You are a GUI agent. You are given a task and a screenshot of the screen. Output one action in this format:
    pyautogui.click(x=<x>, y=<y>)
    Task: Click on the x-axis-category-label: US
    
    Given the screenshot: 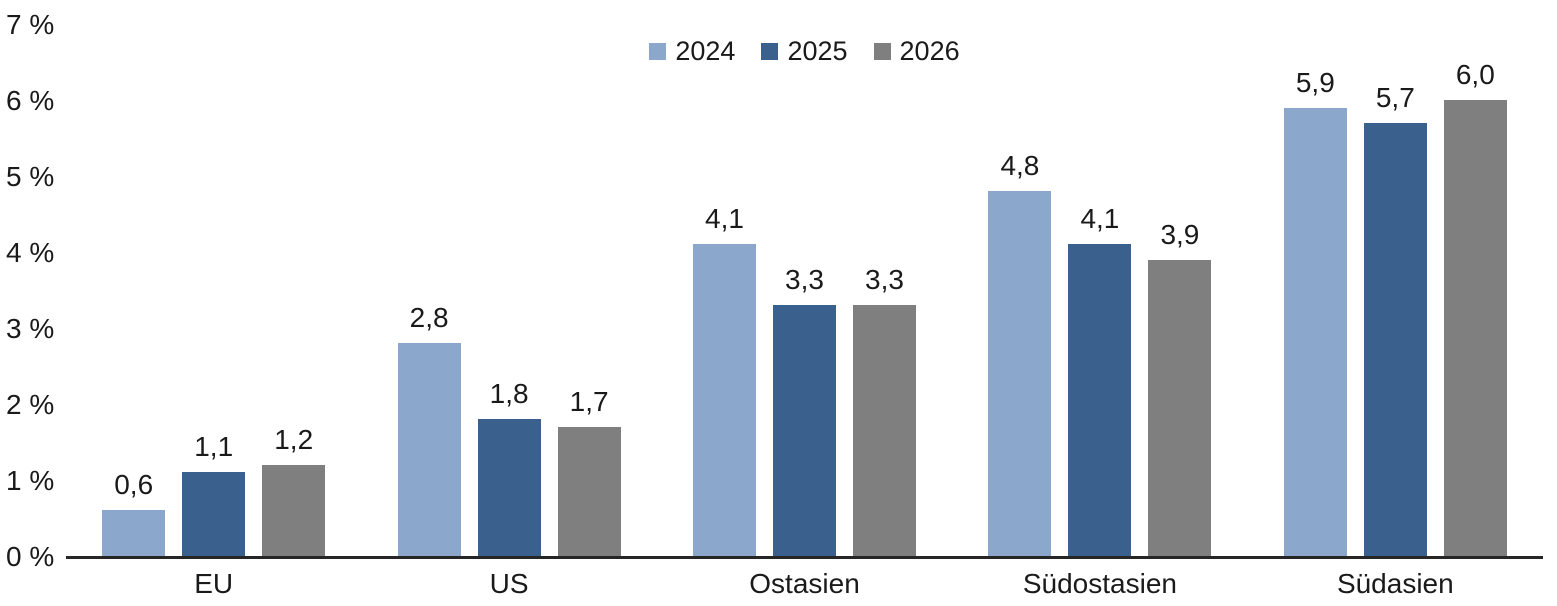 What is the action you would take?
    pyautogui.click(x=509, y=583)
    